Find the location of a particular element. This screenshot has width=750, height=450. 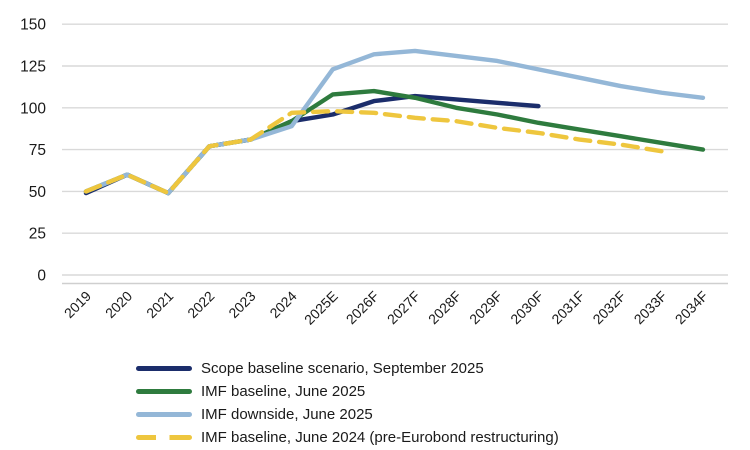

y-tick-label: 25 is located at coordinates (37, 234).